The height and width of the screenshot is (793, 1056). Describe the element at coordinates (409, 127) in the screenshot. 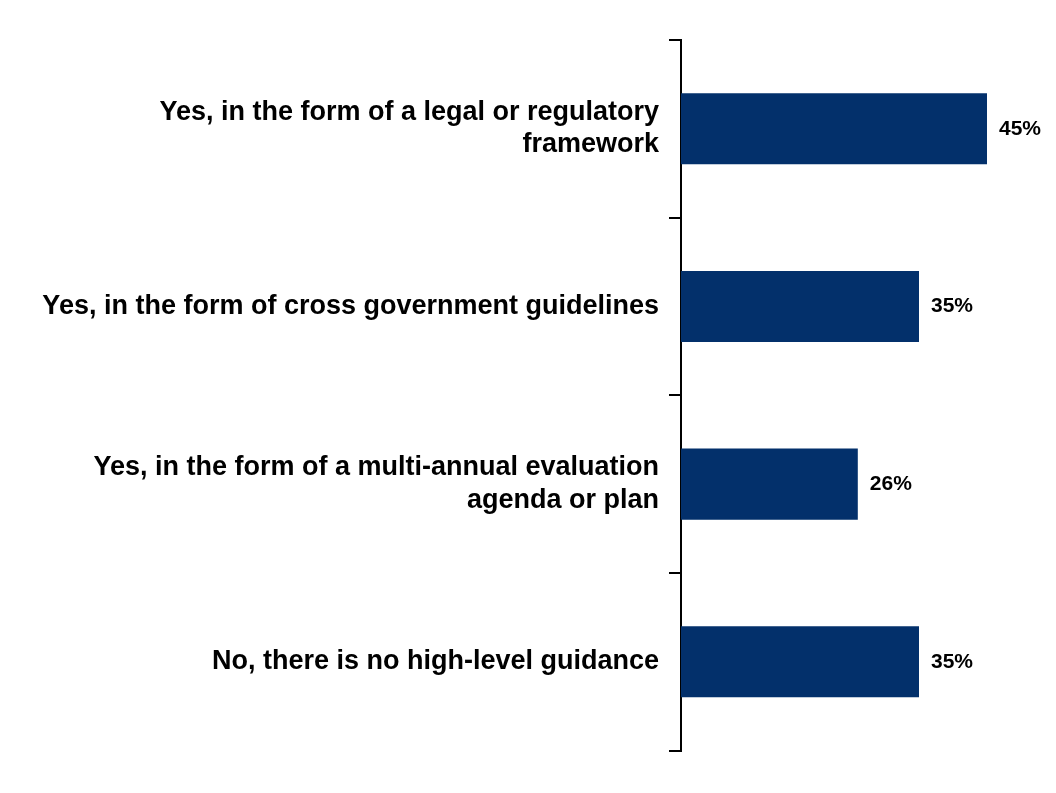

I see `y-tick-label: Yes, in the form of a legal or regulatory framework` at that location.